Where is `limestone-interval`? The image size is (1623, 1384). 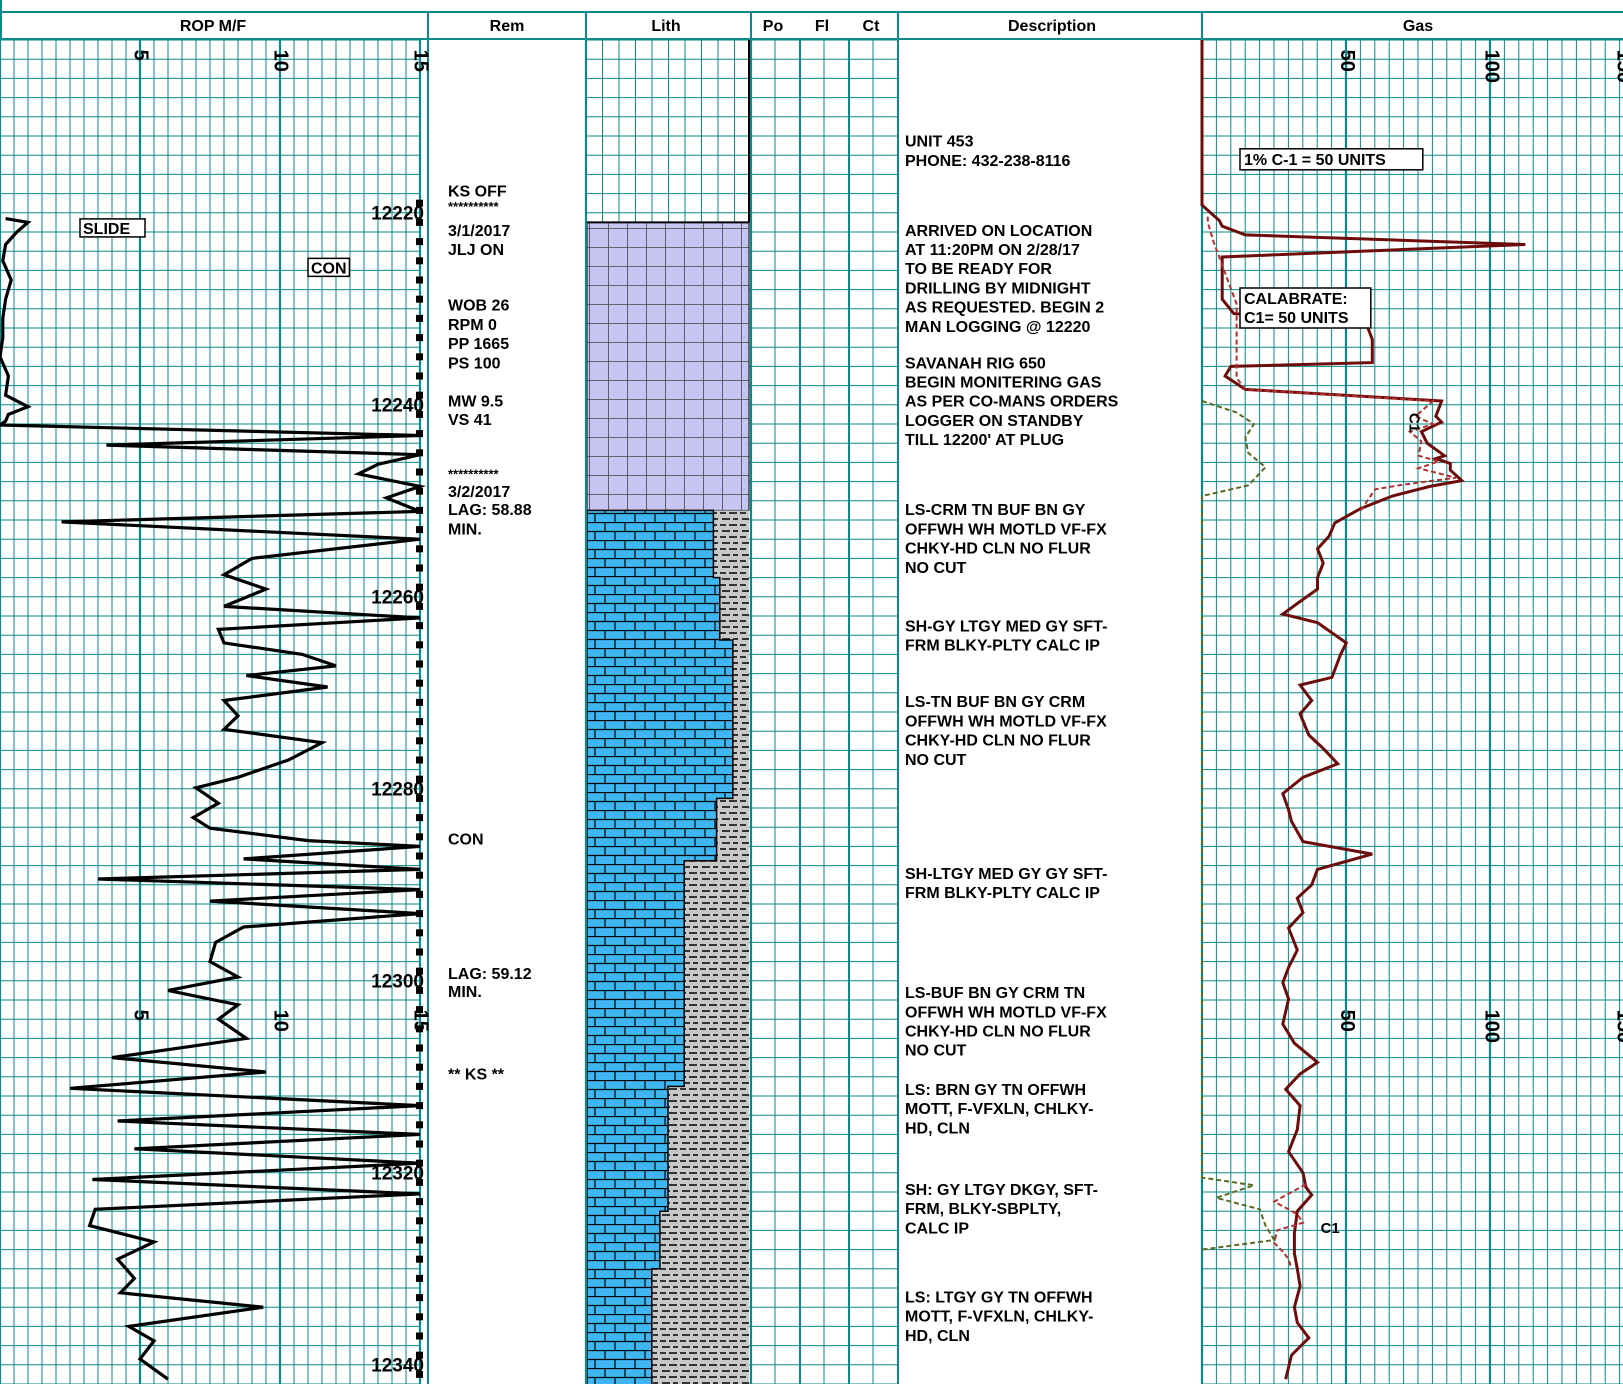 limestone-interval is located at coordinates (660, 946).